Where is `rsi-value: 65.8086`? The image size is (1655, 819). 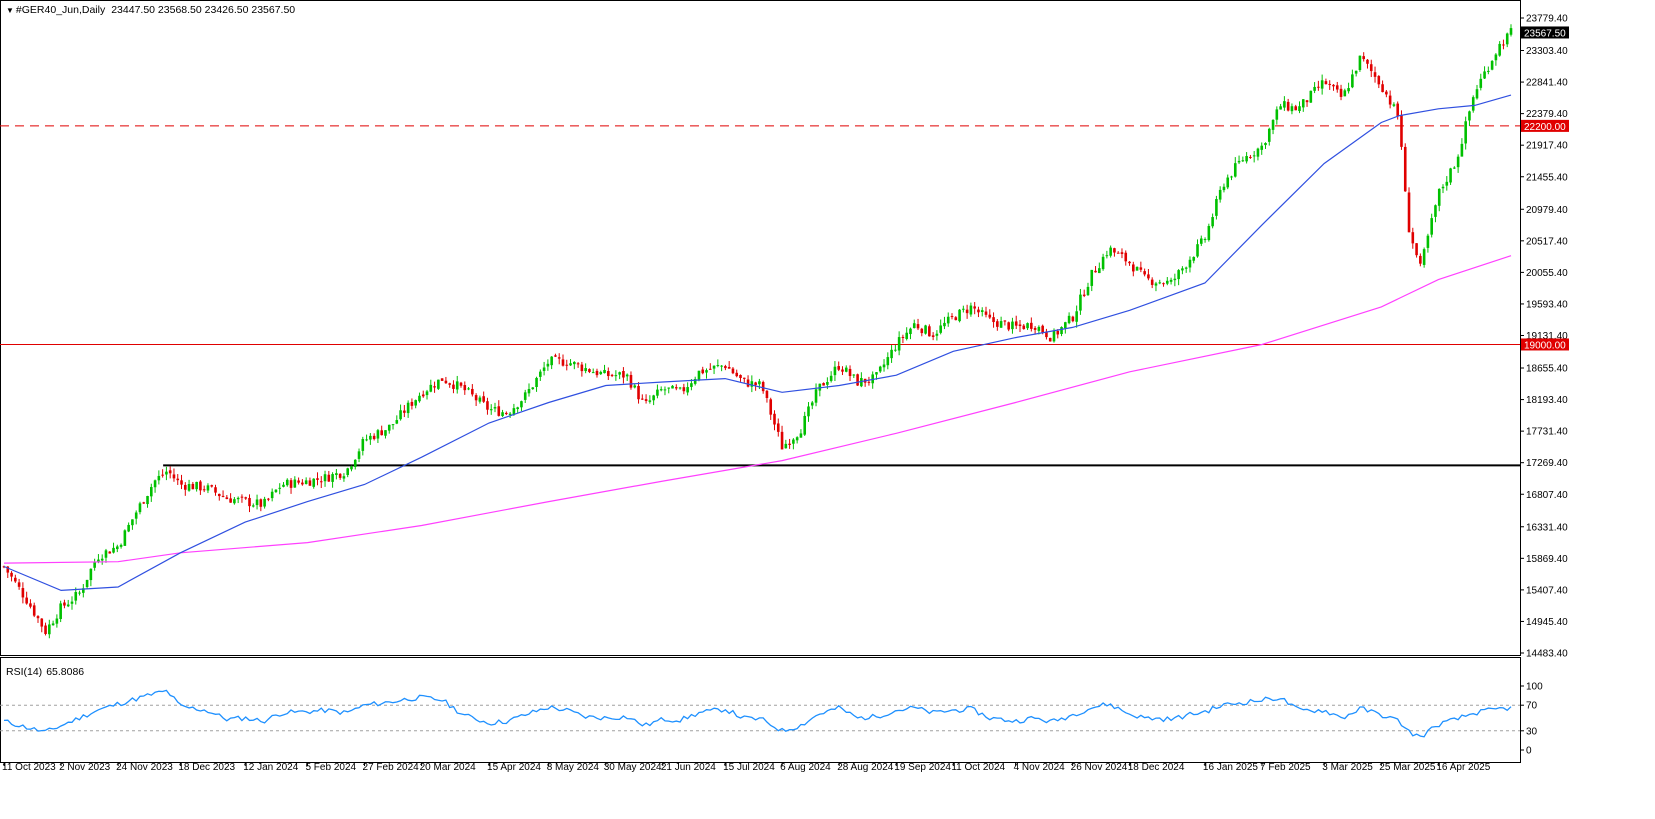
rsi-value: 65.8086 is located at coordinates (65, 672).